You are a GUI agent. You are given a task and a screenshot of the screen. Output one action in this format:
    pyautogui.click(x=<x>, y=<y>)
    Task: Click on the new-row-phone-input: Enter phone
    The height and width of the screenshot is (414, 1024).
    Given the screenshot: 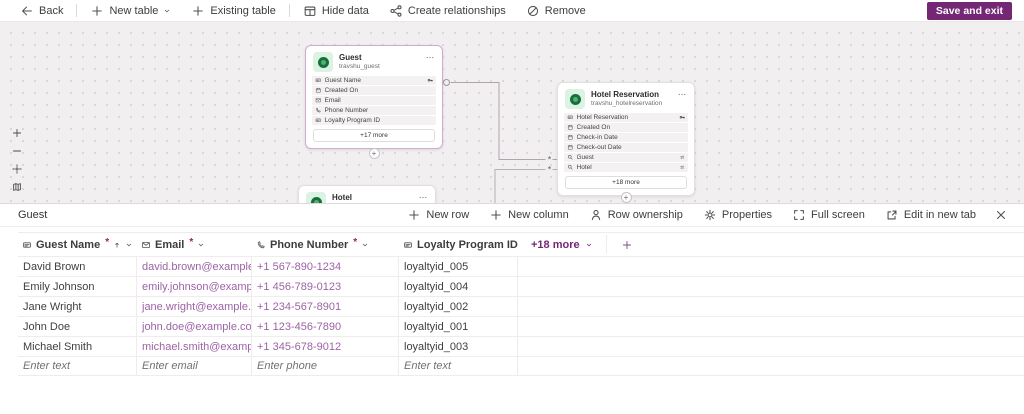 What is the action you would take?
    pyautogui.click(x=325, y=366)
    